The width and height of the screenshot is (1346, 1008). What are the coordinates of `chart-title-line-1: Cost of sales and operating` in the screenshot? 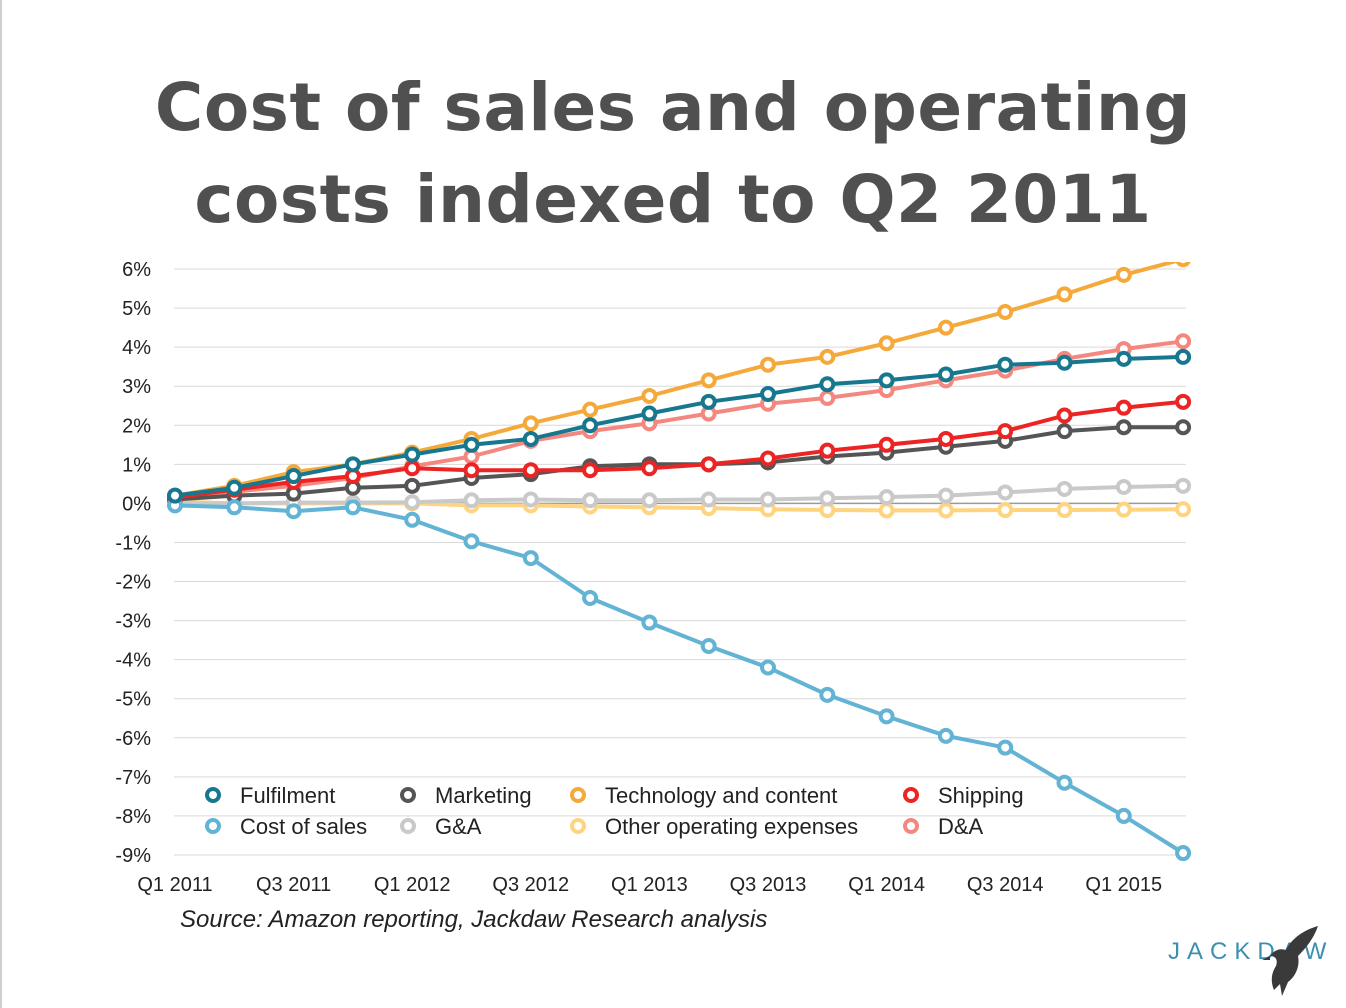 It's located at (673, 107).